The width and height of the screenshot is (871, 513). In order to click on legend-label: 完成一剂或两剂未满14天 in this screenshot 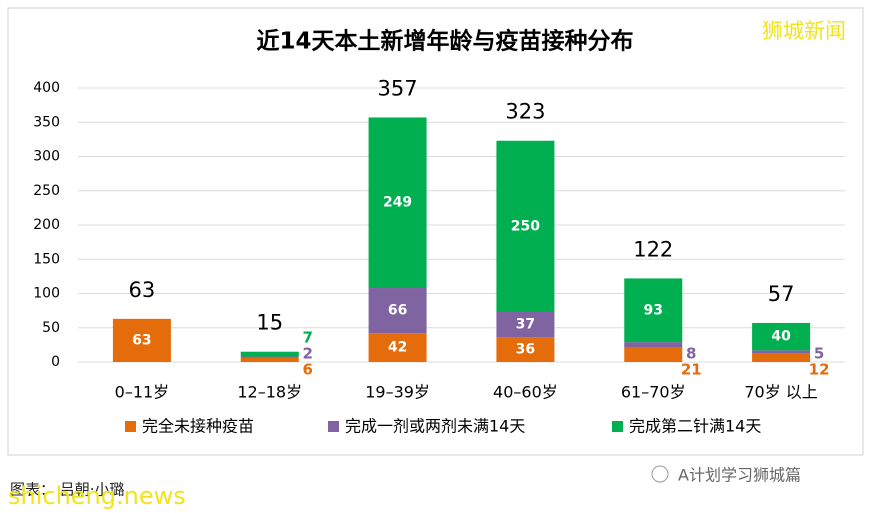, I will do `click(435, 426)`.